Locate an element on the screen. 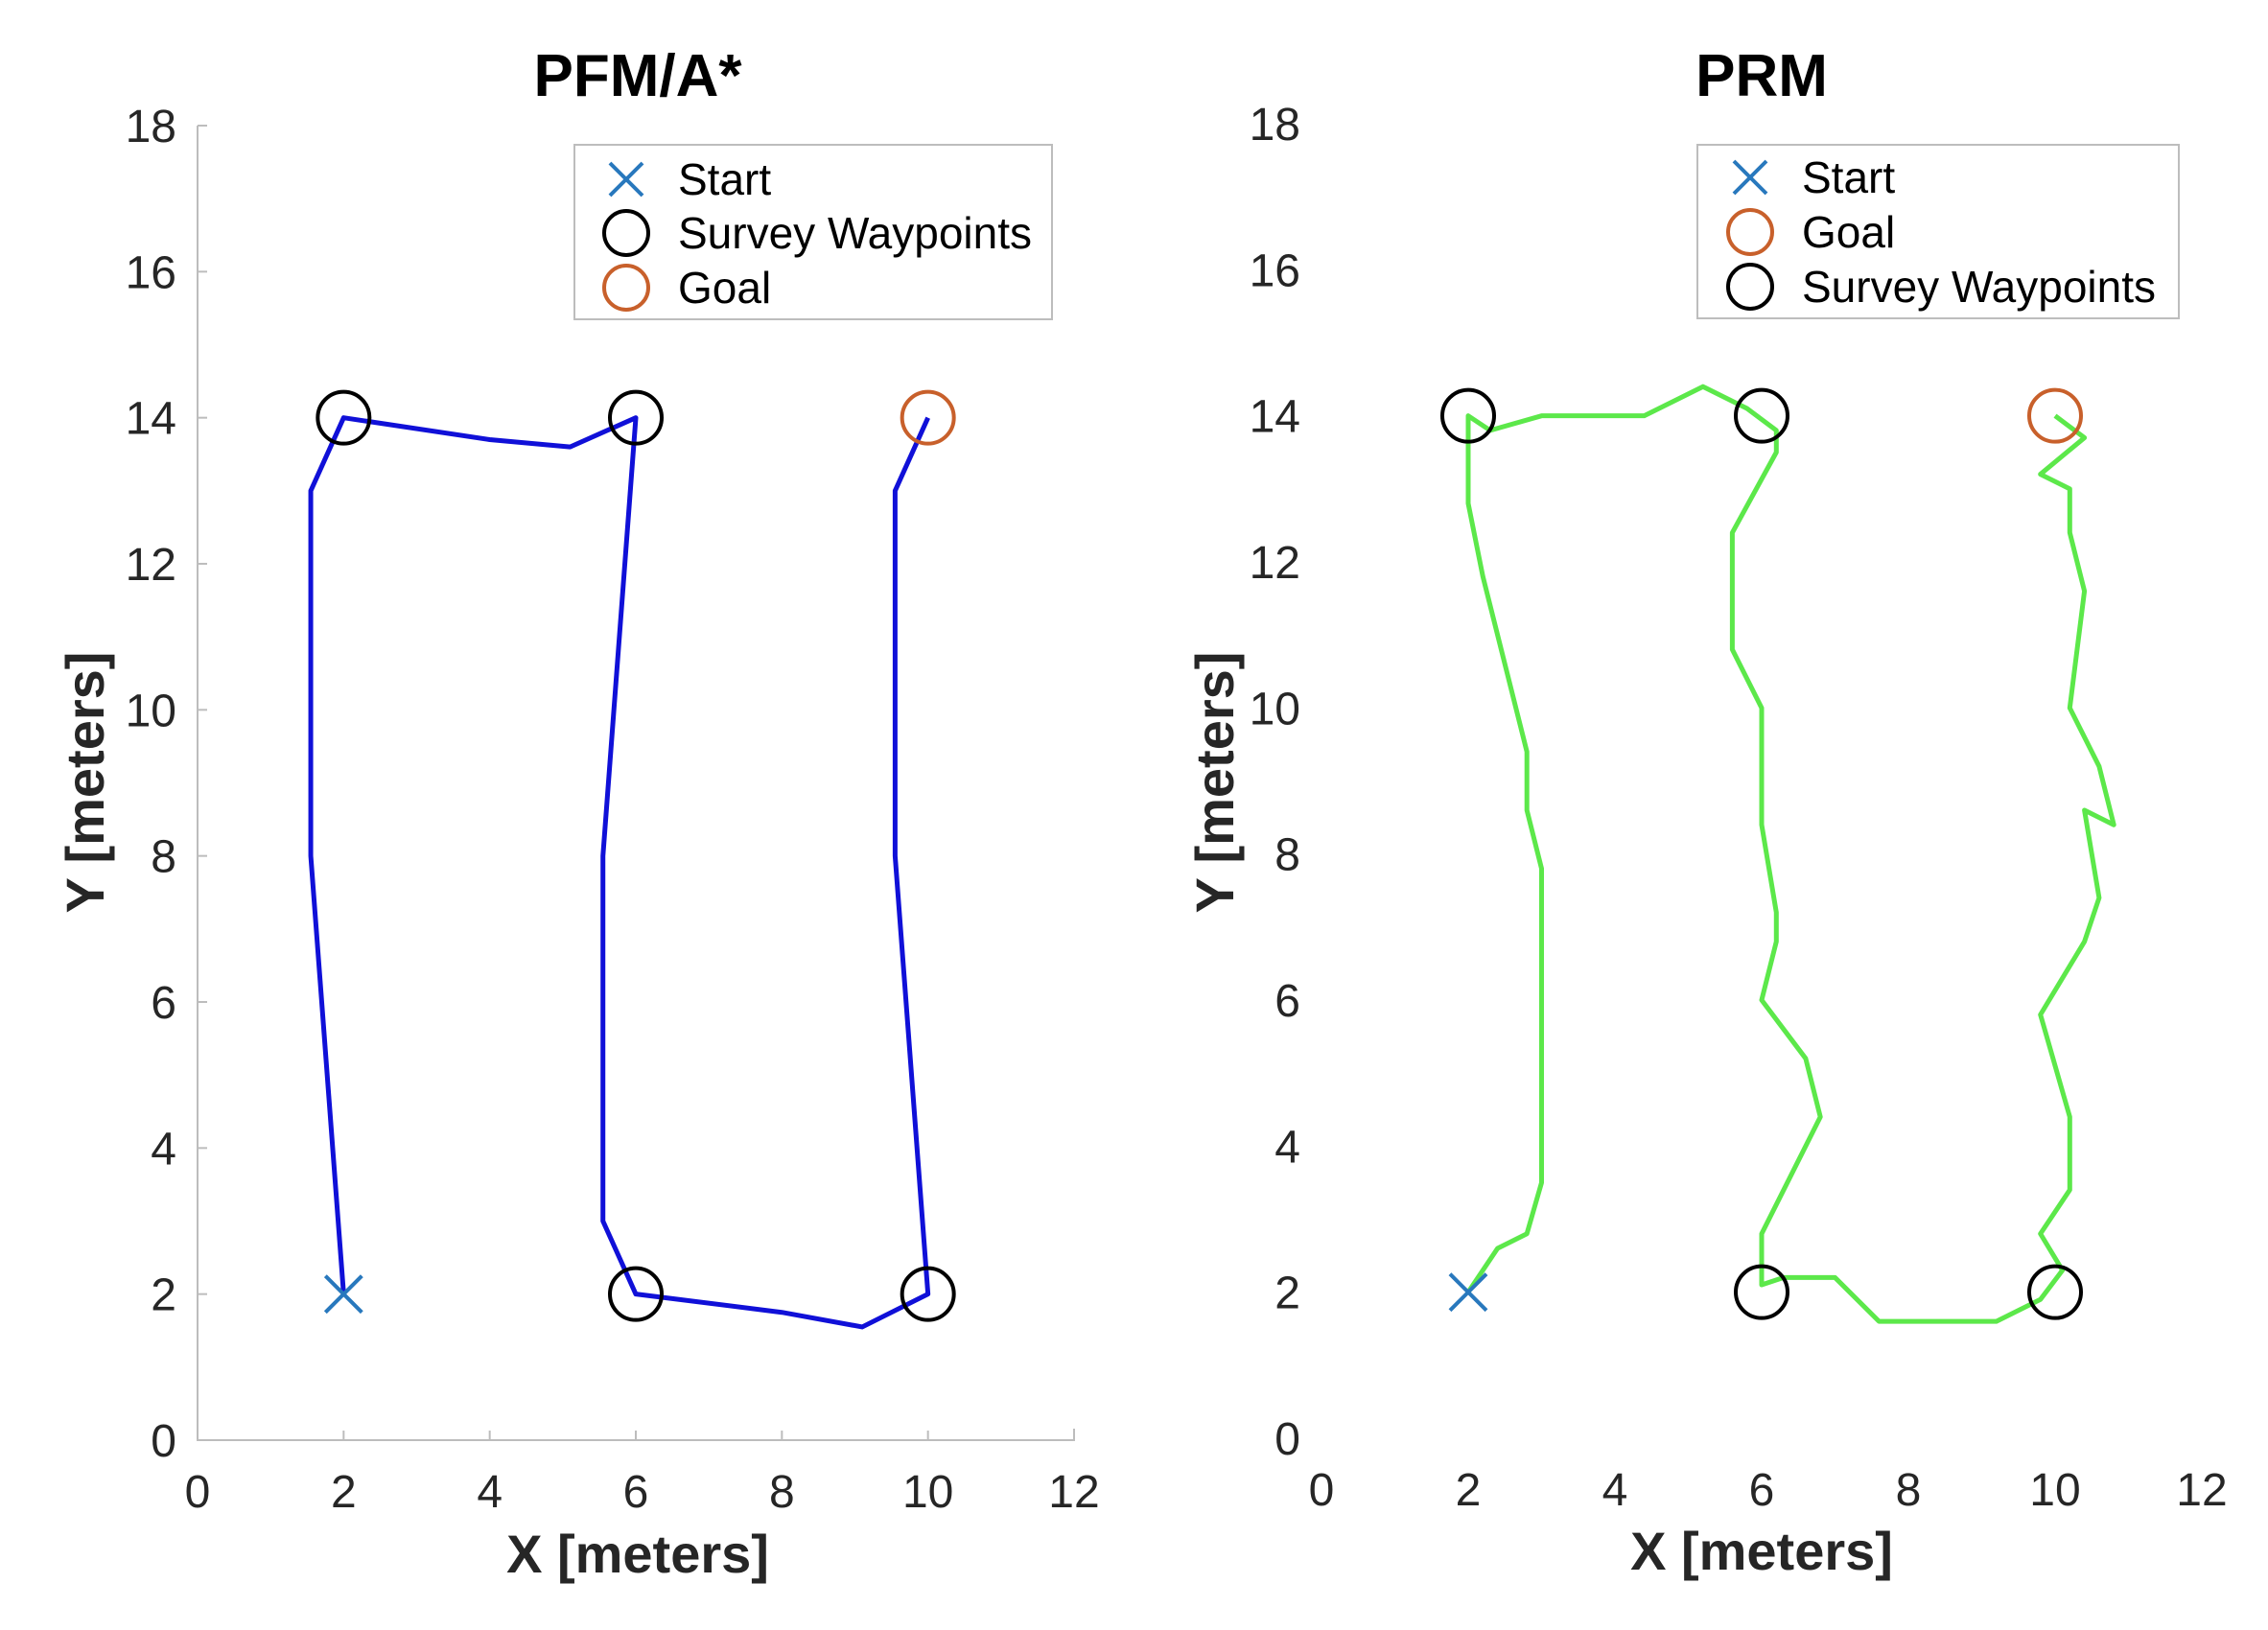 The width and height of the screenshot is (2268, 1630). chart-title: PRM is located at coordinates (1762, 76).